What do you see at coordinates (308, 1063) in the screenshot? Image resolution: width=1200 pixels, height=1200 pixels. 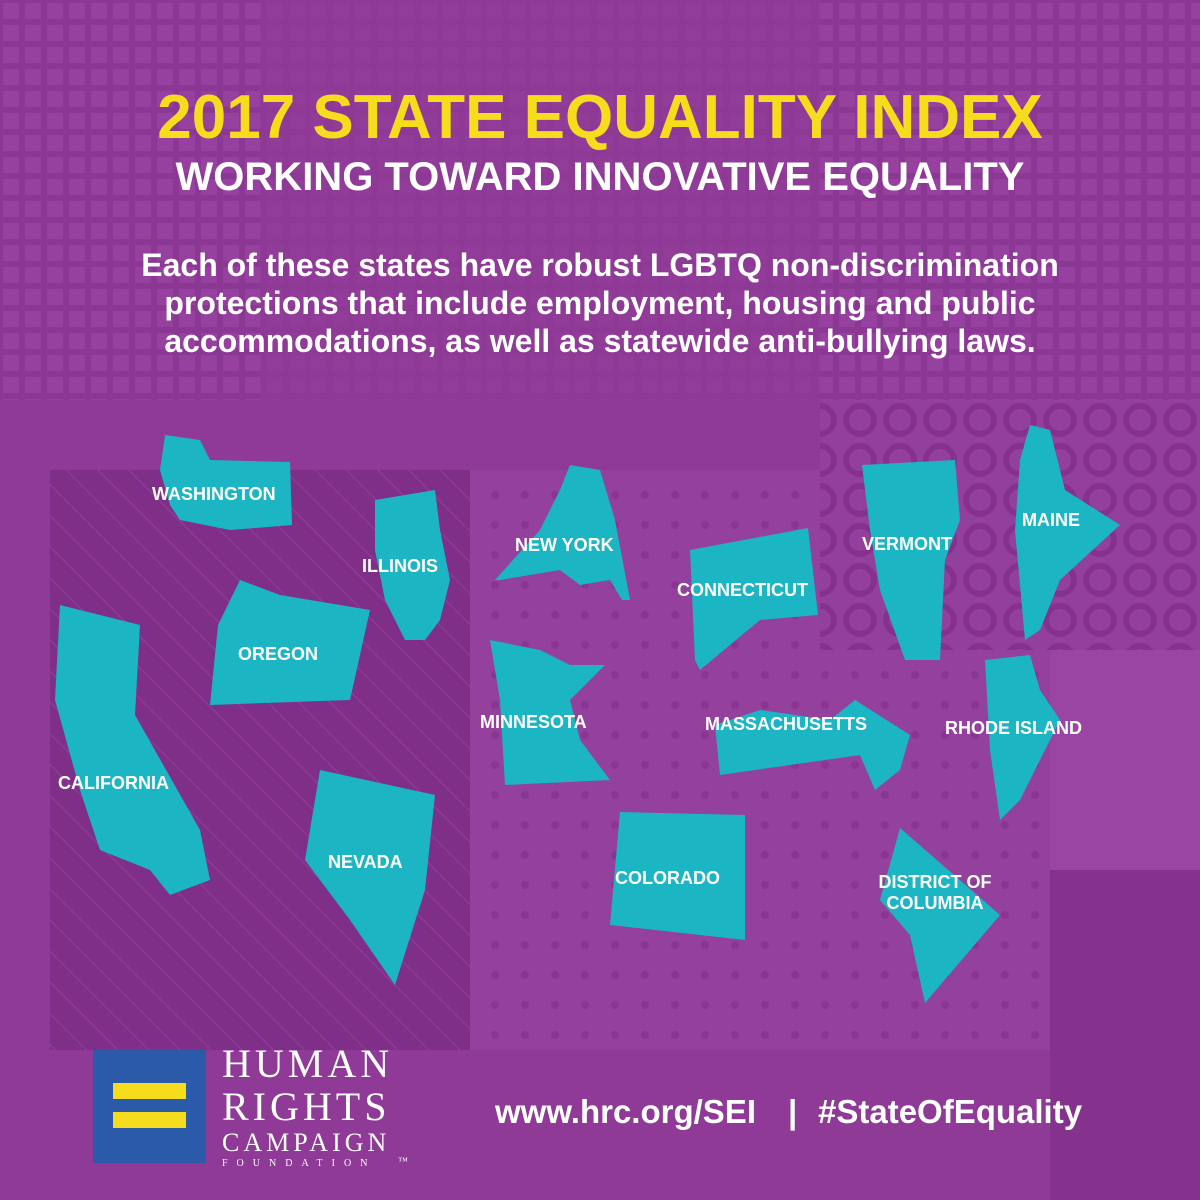 I see `logo-text: HUMAN` at bounding box center [308, 1063].